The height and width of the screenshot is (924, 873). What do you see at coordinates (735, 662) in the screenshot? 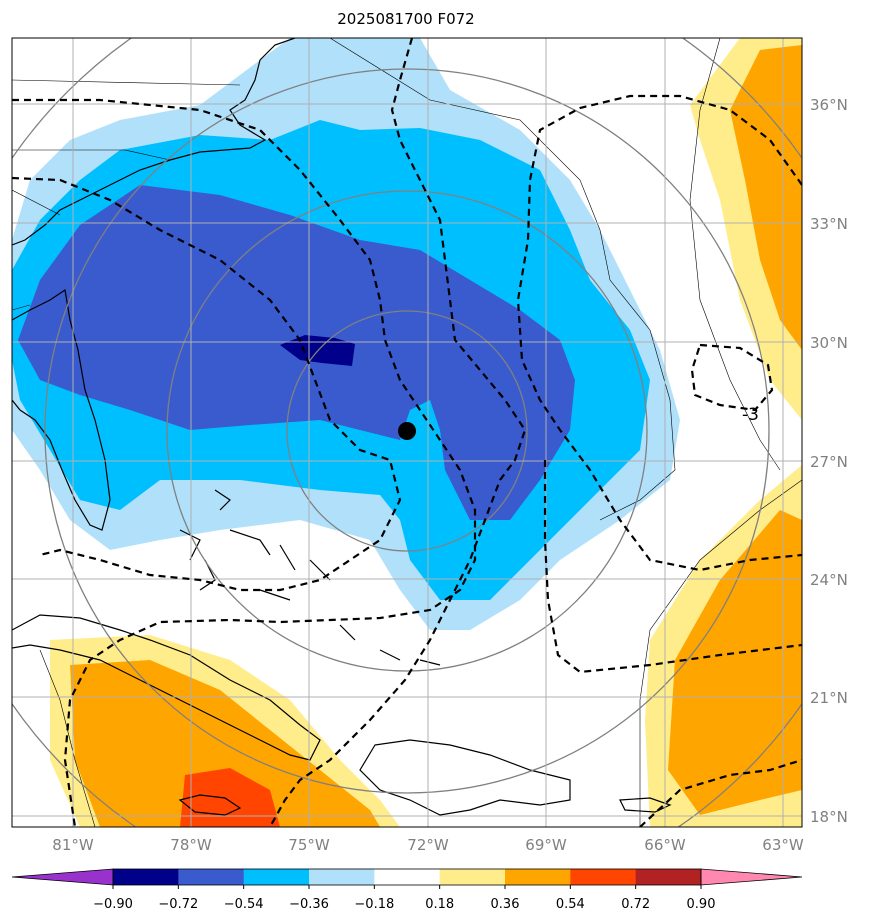
I see `shade-orange-southeast` at bounding box center [735, 662].